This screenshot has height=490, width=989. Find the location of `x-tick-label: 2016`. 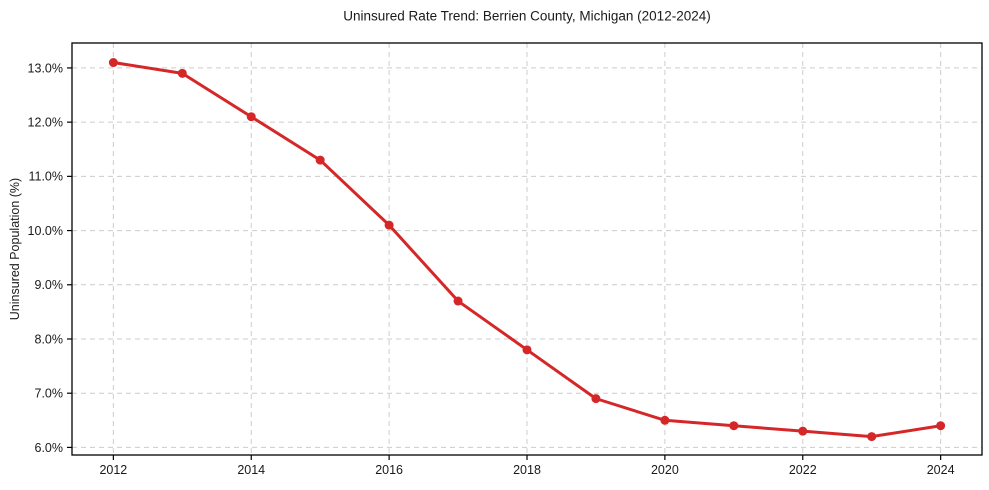

x-tick-label: 2016 is located at coordinates (389, 470).